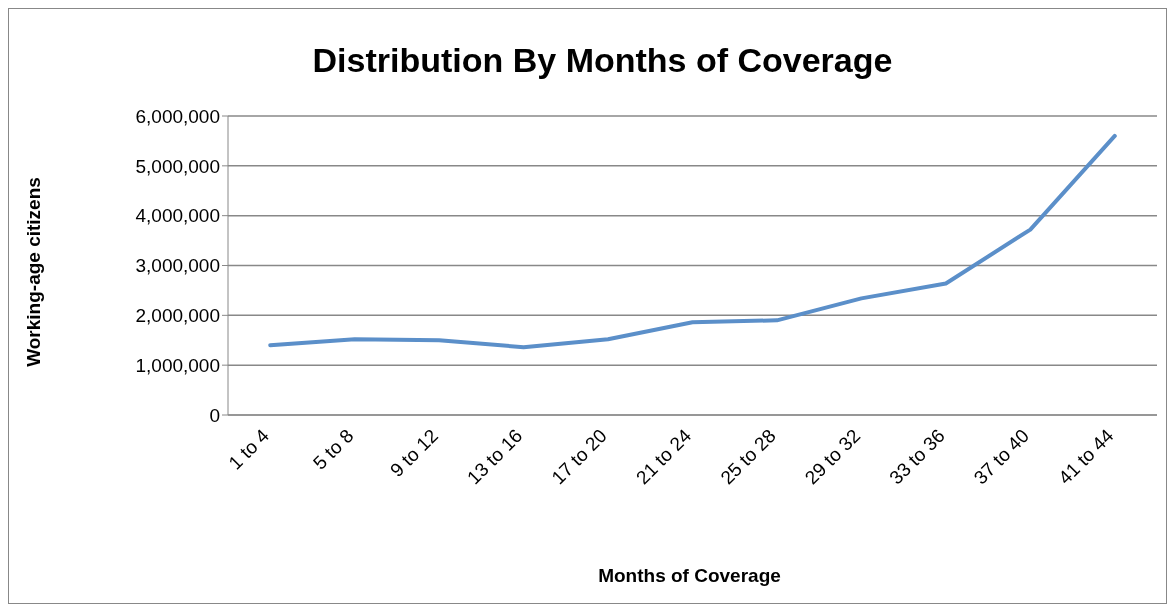  I want to click on x-tick-label: 21 to 24, so click(663, 456).